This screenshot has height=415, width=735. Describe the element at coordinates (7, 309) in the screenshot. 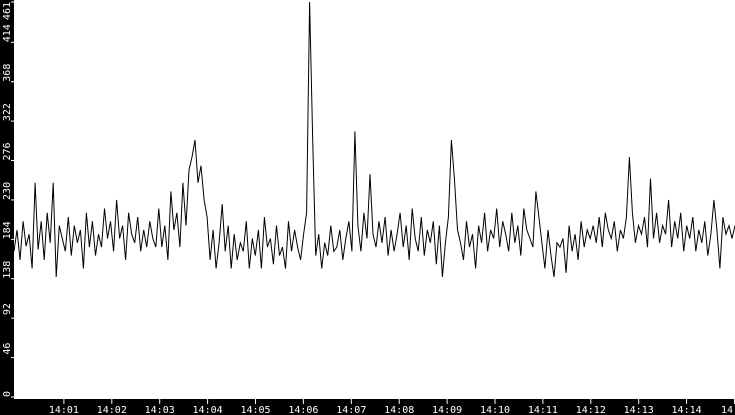

I see `y-tick-label: 92` at that location.